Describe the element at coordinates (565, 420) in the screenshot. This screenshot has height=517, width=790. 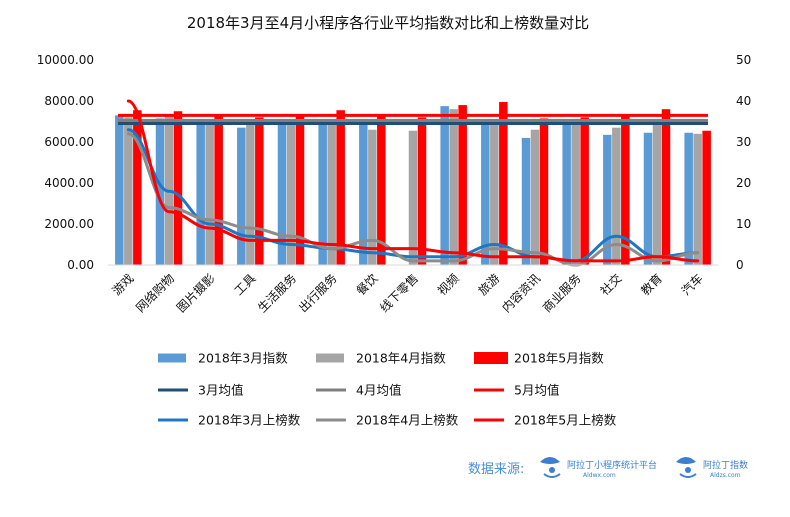
I see `legend-label: 2018年5月上榜数` at that location.